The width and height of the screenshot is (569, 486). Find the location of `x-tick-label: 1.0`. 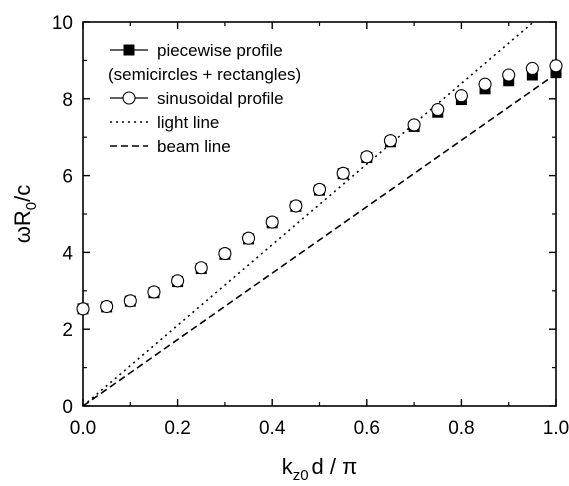

x-tick-label: 1.0 is located at coordinates (556, 428).